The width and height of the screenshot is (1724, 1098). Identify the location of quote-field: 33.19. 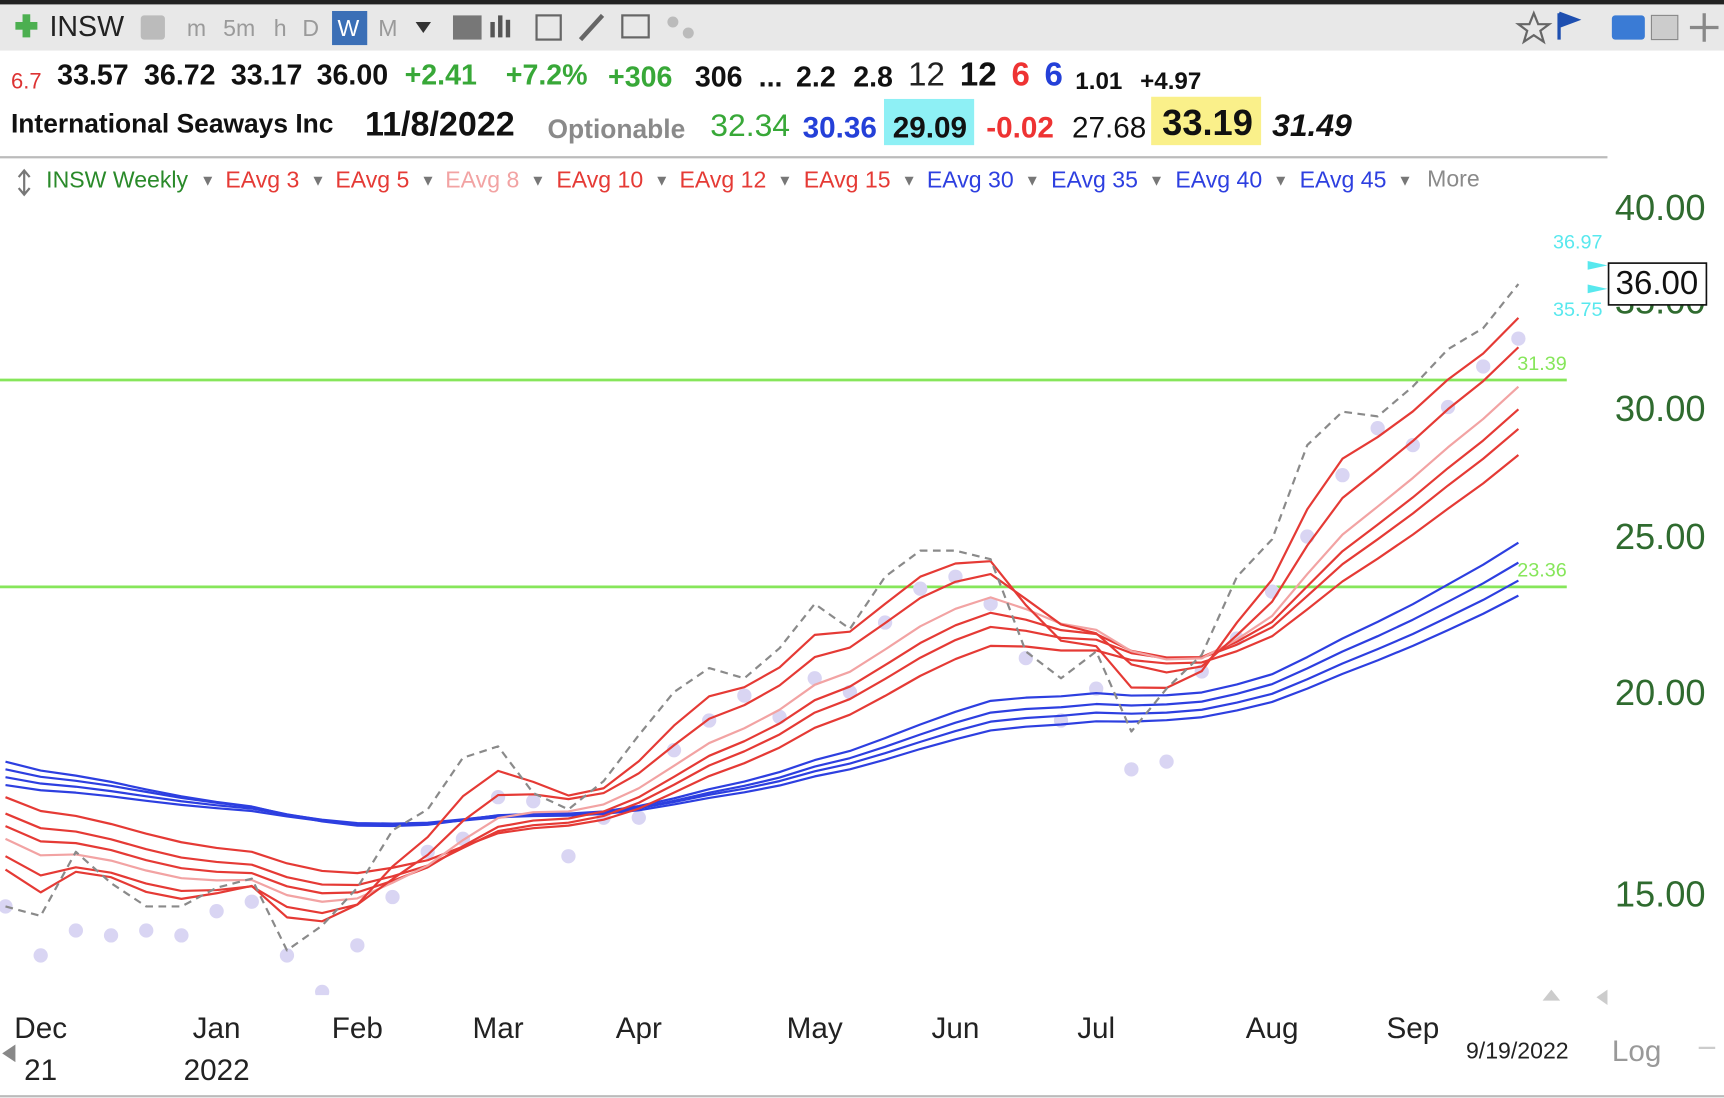
(1207, 122).